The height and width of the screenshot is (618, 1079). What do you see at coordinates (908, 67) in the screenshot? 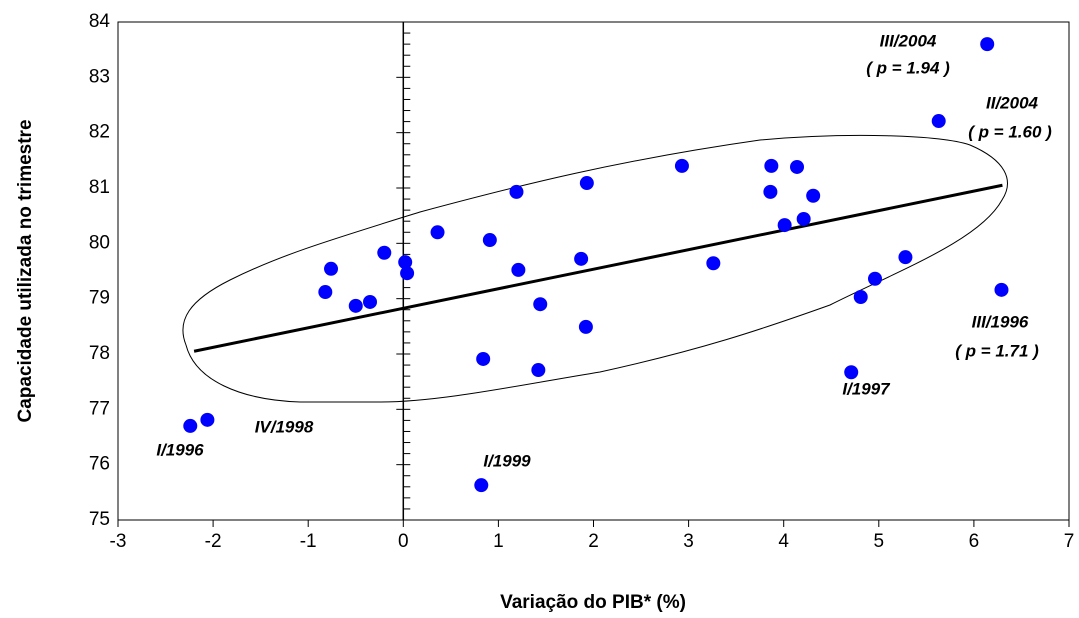
I see `annotation: ( p = 1.94 )` at bounding box center [908, 67].